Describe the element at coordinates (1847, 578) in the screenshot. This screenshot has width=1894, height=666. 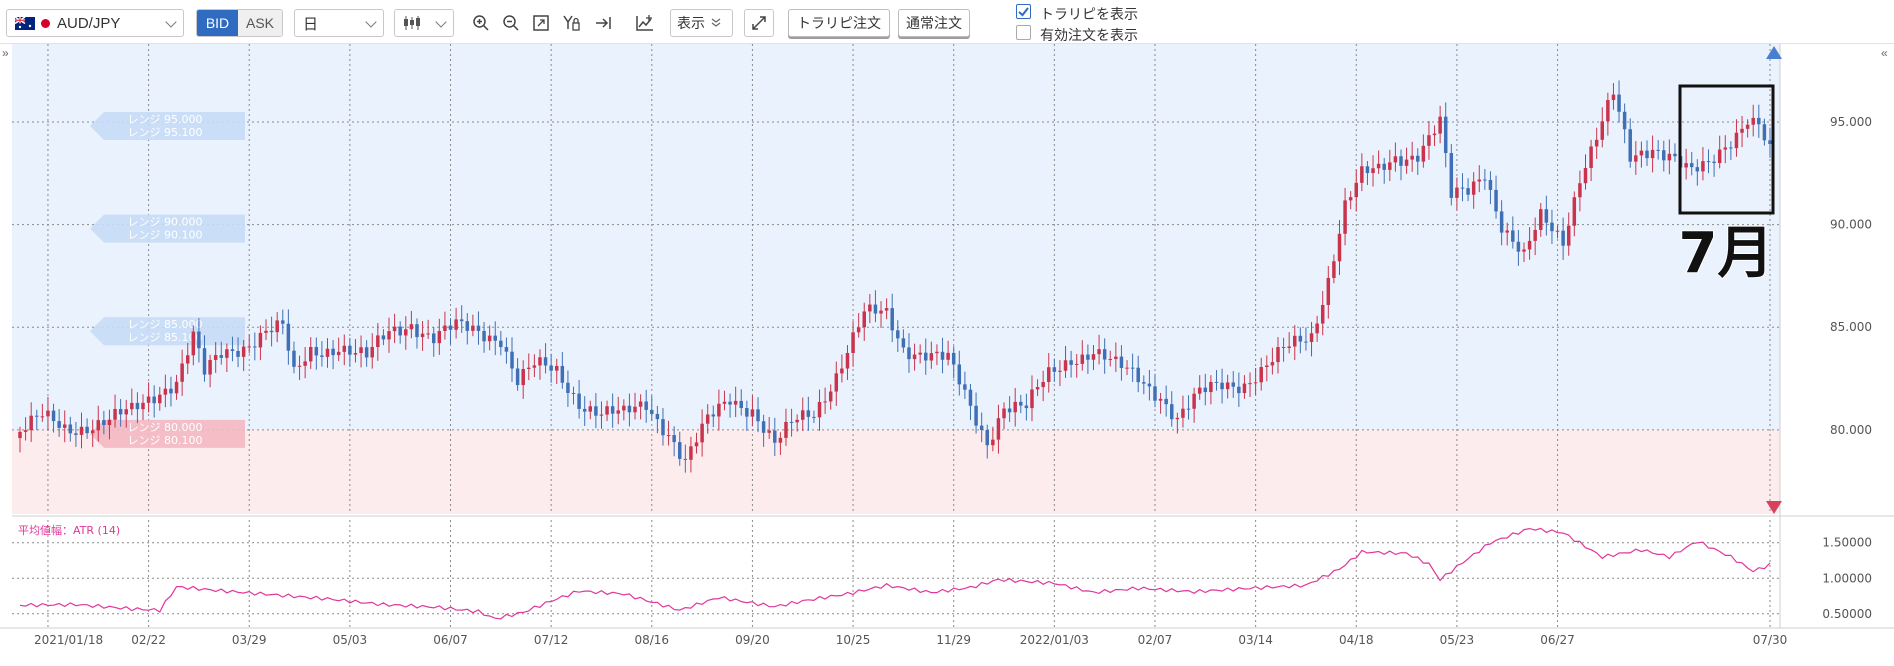
I see `atr-y-tick-label: 1.00000` at that location.